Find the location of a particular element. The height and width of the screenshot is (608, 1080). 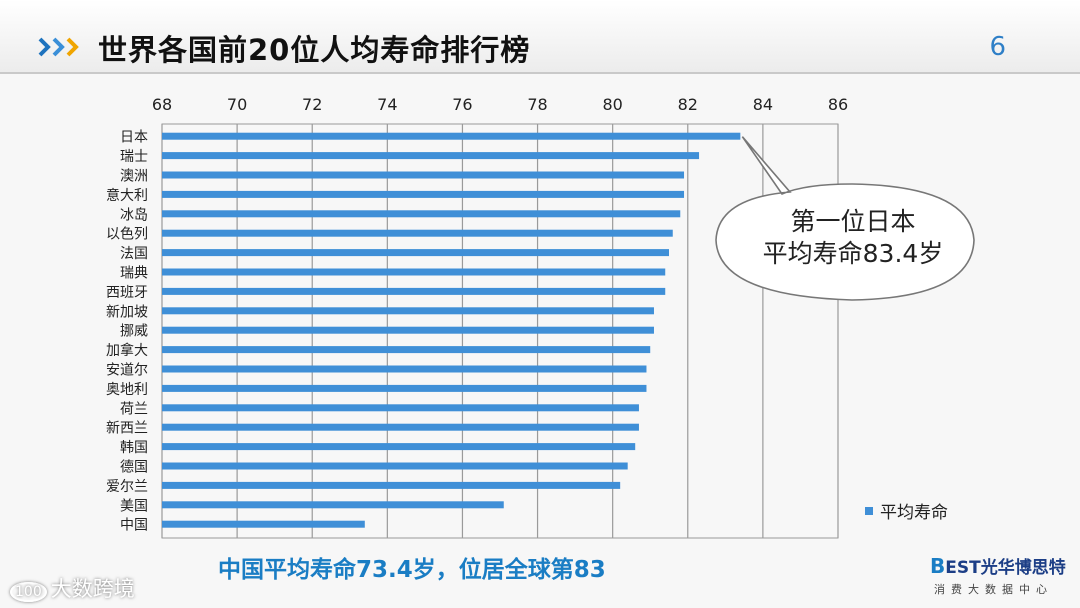

brand-logo: BEST光华博思特 消费大数据中心 is located at coordinates (998, 575).